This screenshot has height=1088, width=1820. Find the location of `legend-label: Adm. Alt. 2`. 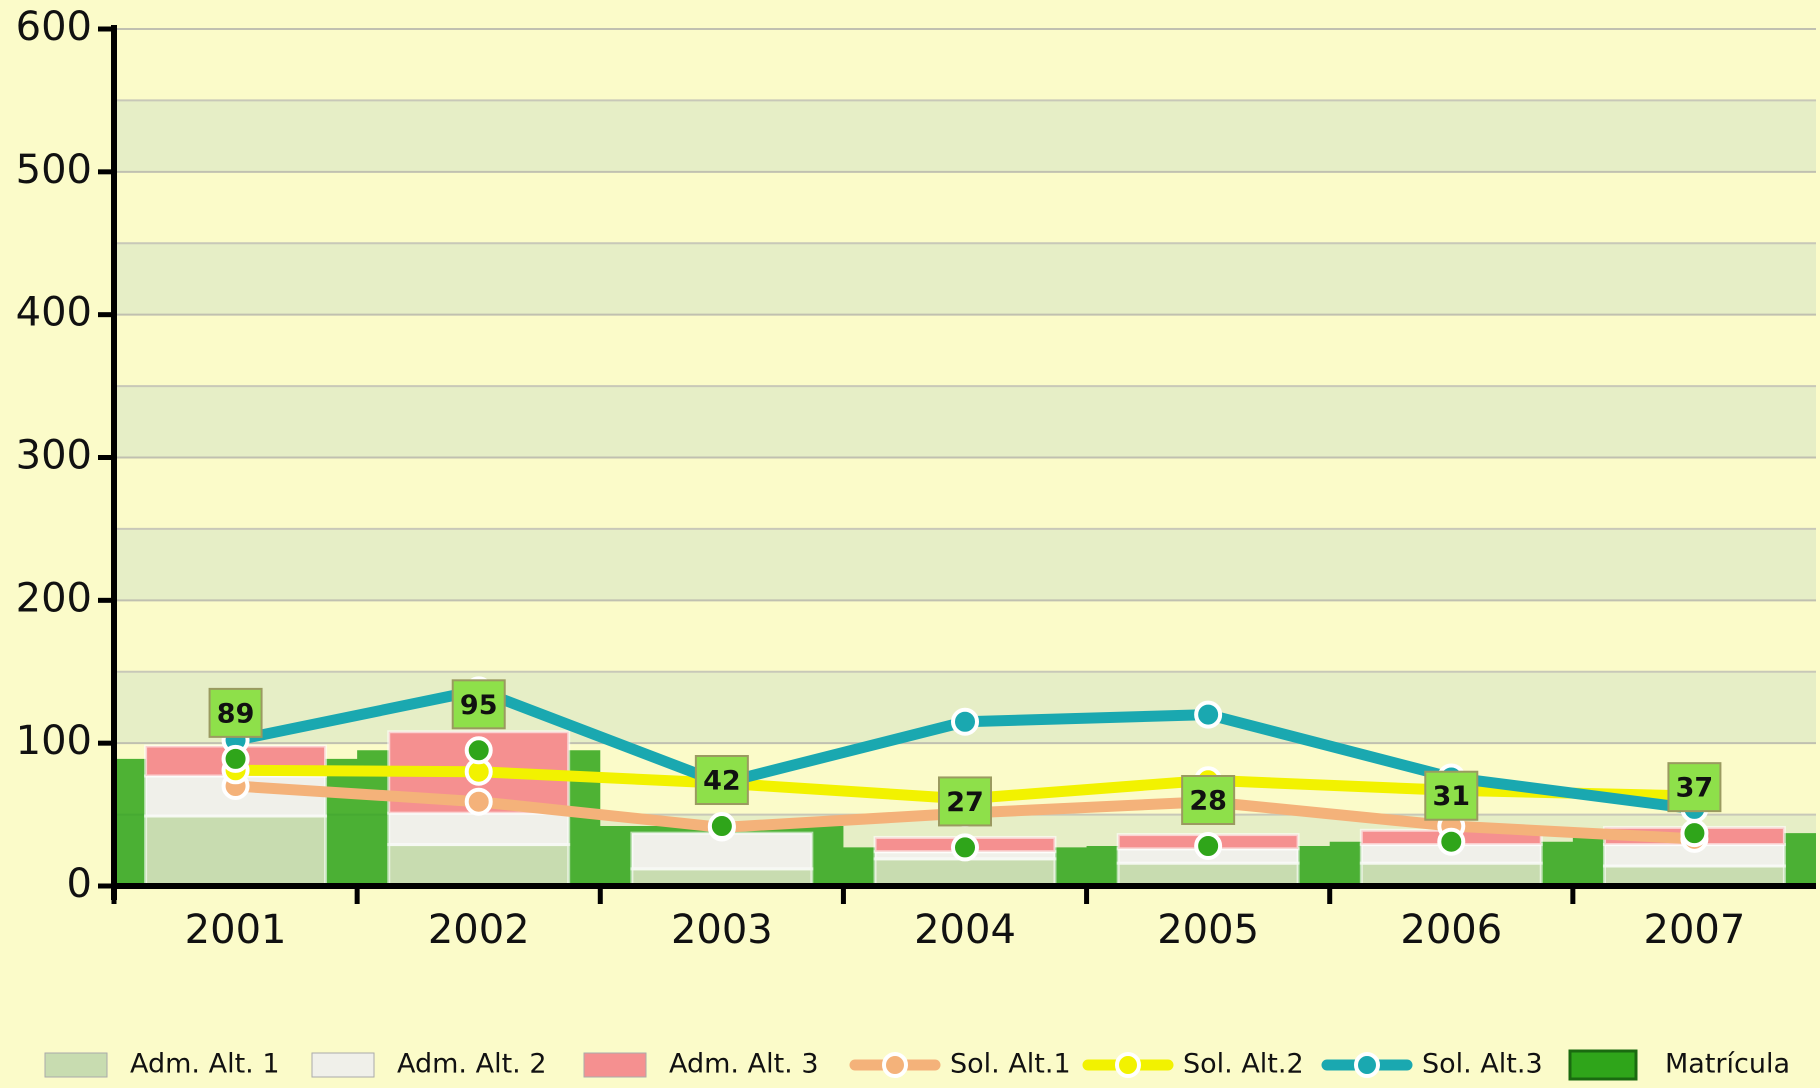

legend-label: Adm. Alt. 2 is located at coordinates (472, 1064).